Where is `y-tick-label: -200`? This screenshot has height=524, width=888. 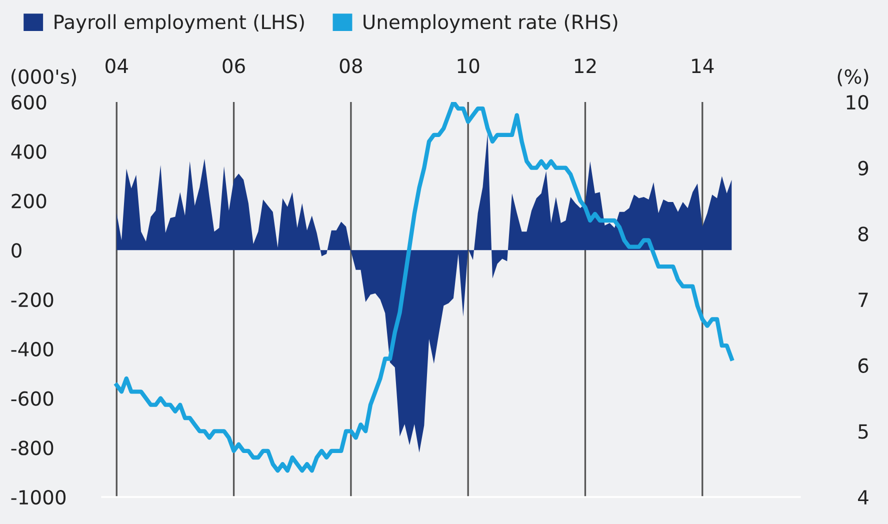
y-tick-label: -200 is located at coordinates (32, 300).